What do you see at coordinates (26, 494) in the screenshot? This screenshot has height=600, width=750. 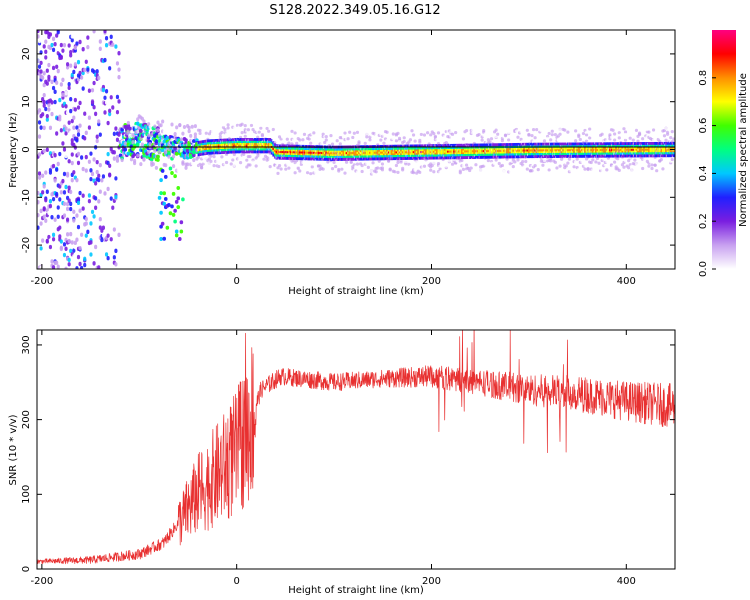 I see `y-tick-label: 100` at bounding box center [26, 494].